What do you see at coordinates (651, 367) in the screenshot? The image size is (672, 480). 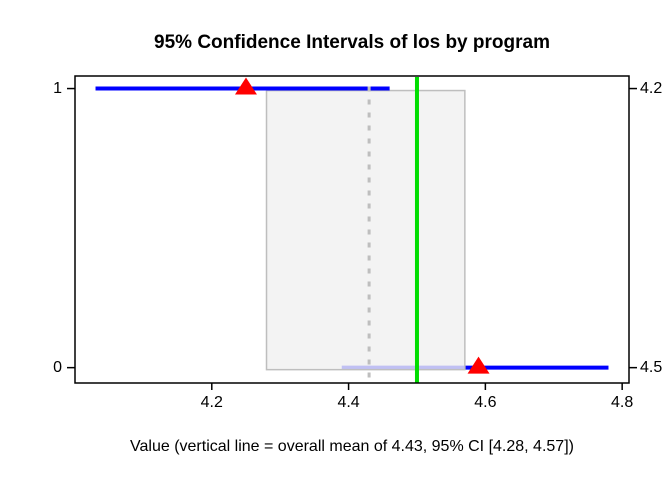 I see `group-mean-label-right: 4.5` at bounding box center [651, 367].